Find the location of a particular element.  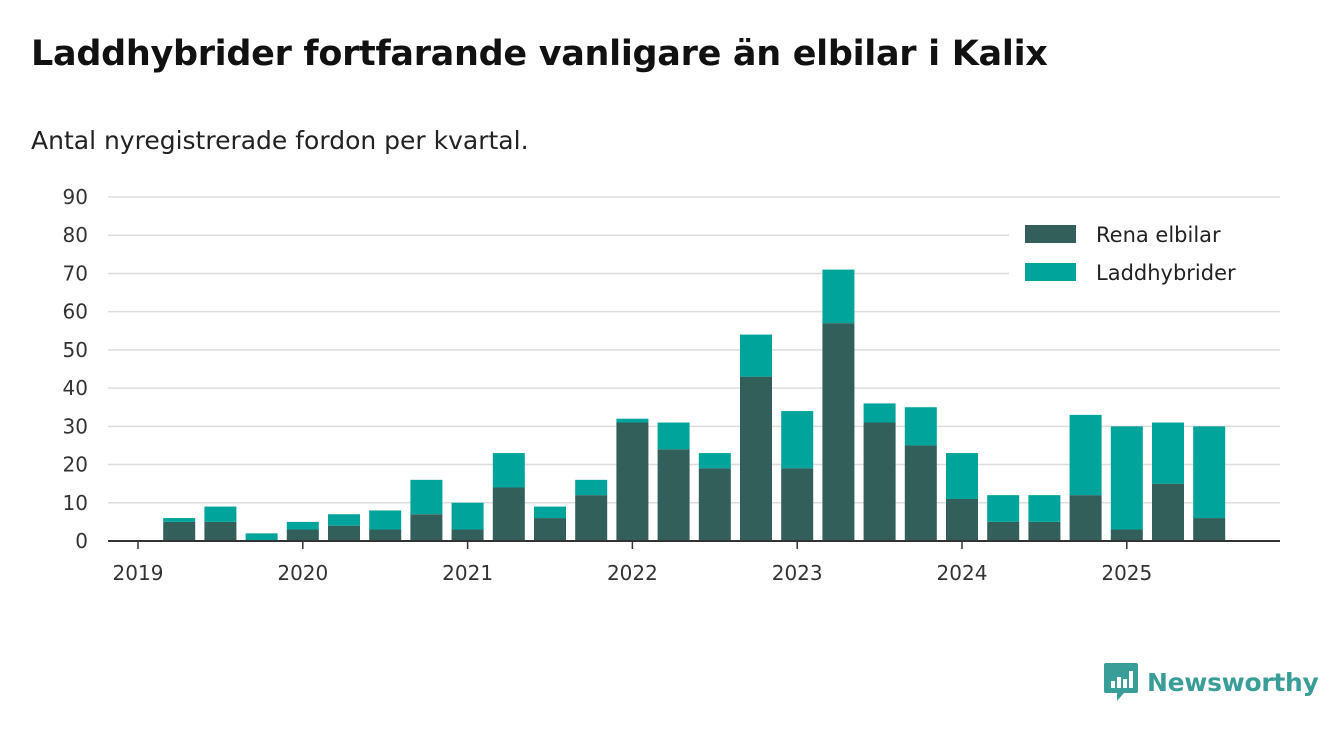

newsworthy-brand: Newsworthy is located at coordinates (1211, 682).